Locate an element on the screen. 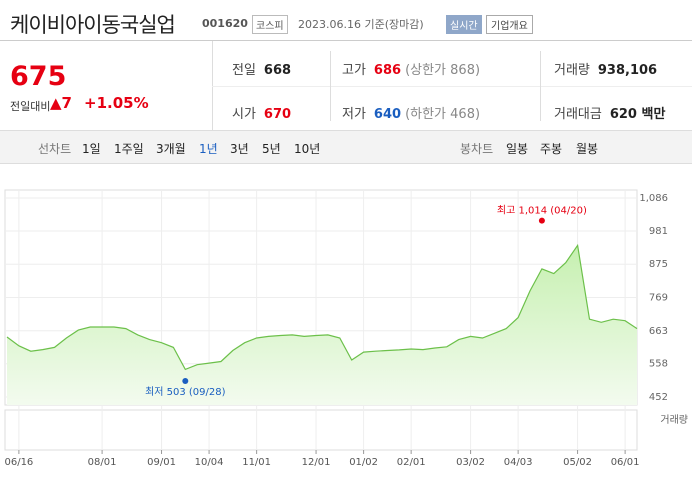 This screenshot has width=692, height=479. realtime-button: 실시간 is located at coordinates (464, 24).